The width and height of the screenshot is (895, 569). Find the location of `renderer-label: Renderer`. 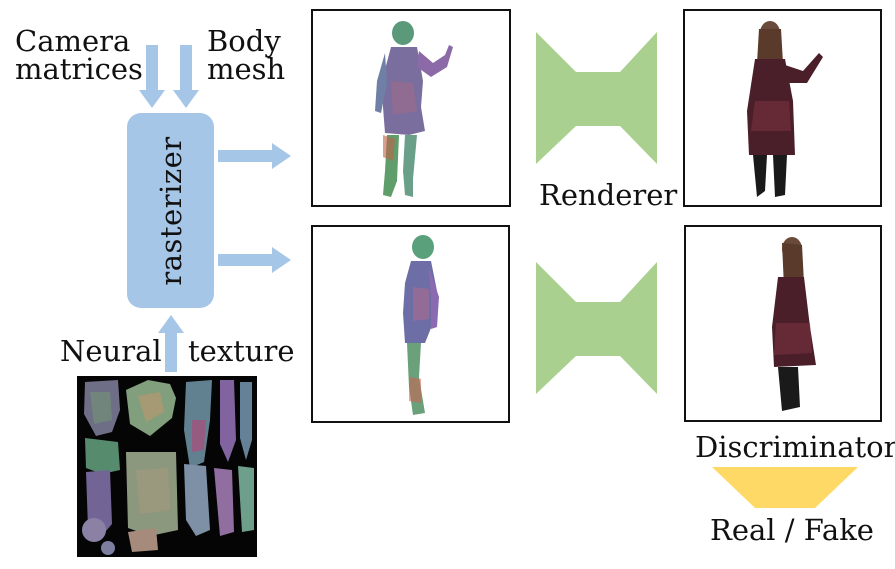

renderer-label: Renderer is located at coordinates (608, 195).